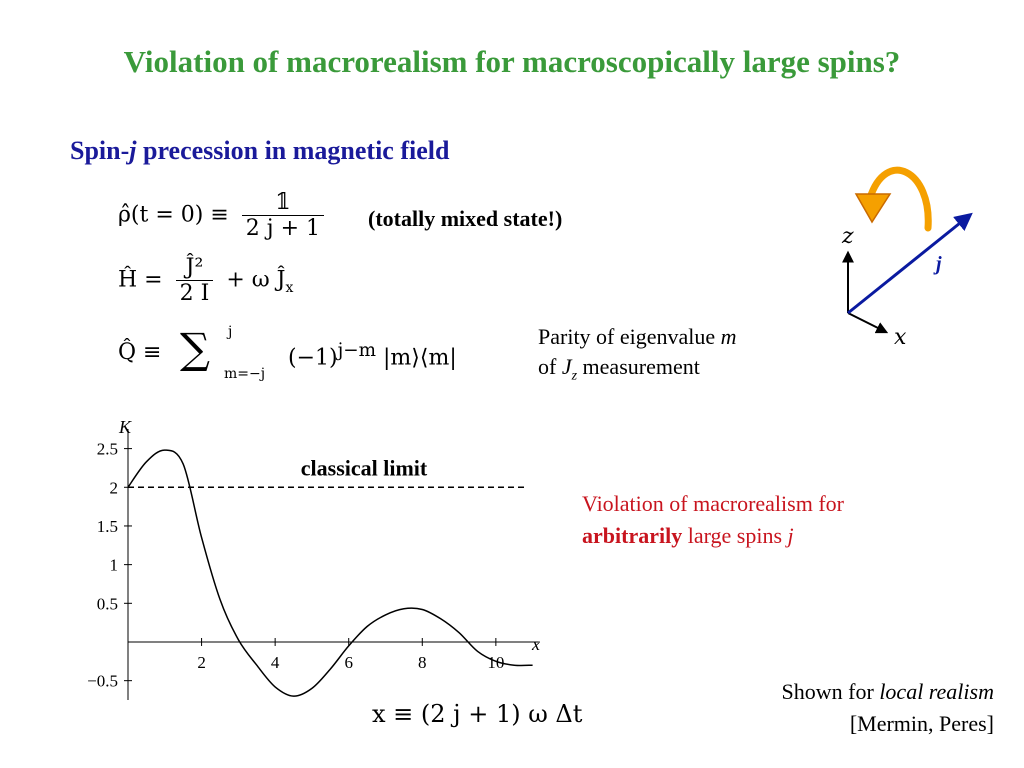  I want to click on hamiltonian-rest-subscript: x, so click(289, 287).